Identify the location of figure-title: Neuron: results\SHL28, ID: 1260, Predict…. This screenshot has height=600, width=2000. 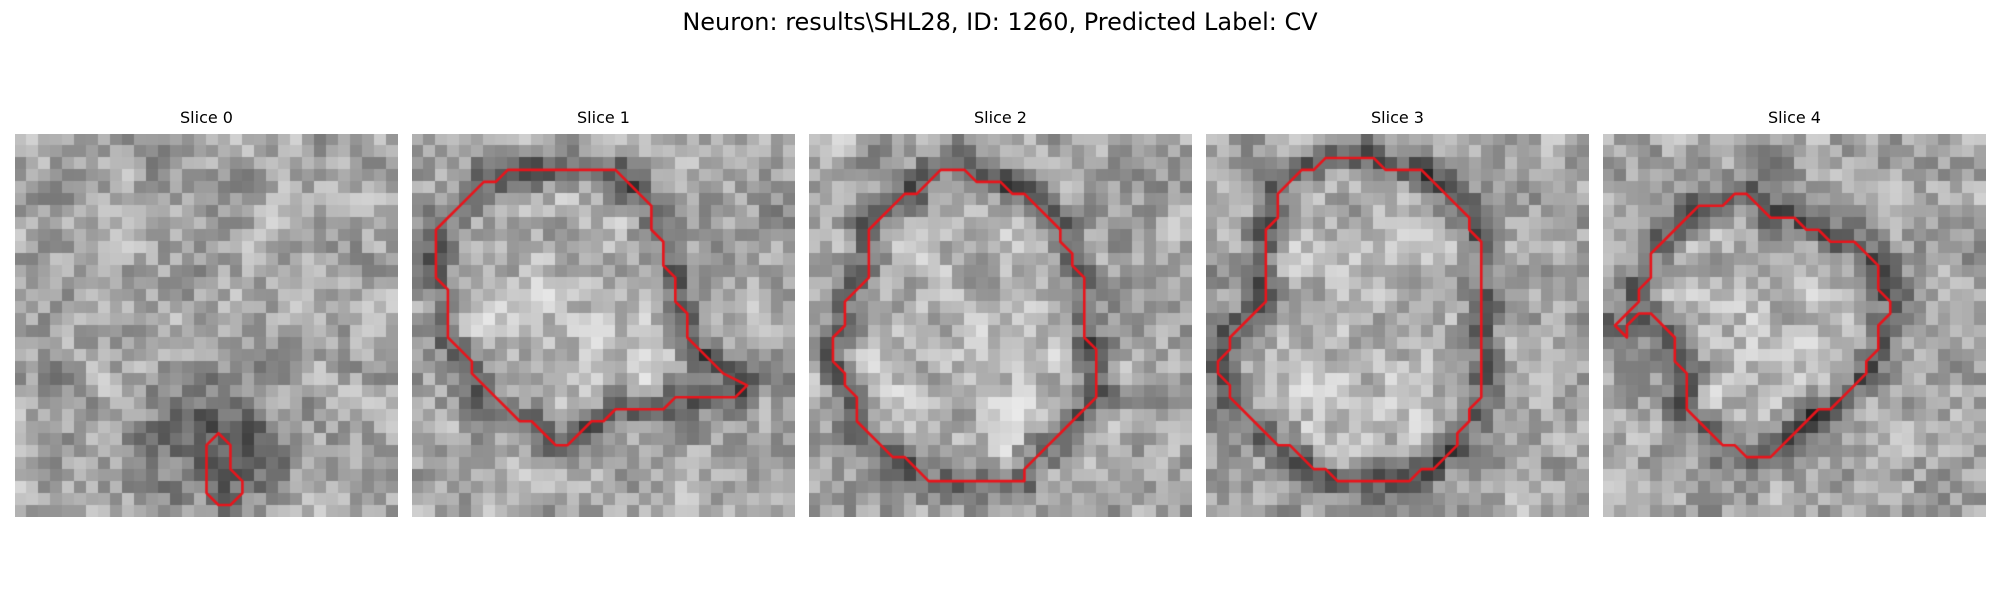
(1000, 22).